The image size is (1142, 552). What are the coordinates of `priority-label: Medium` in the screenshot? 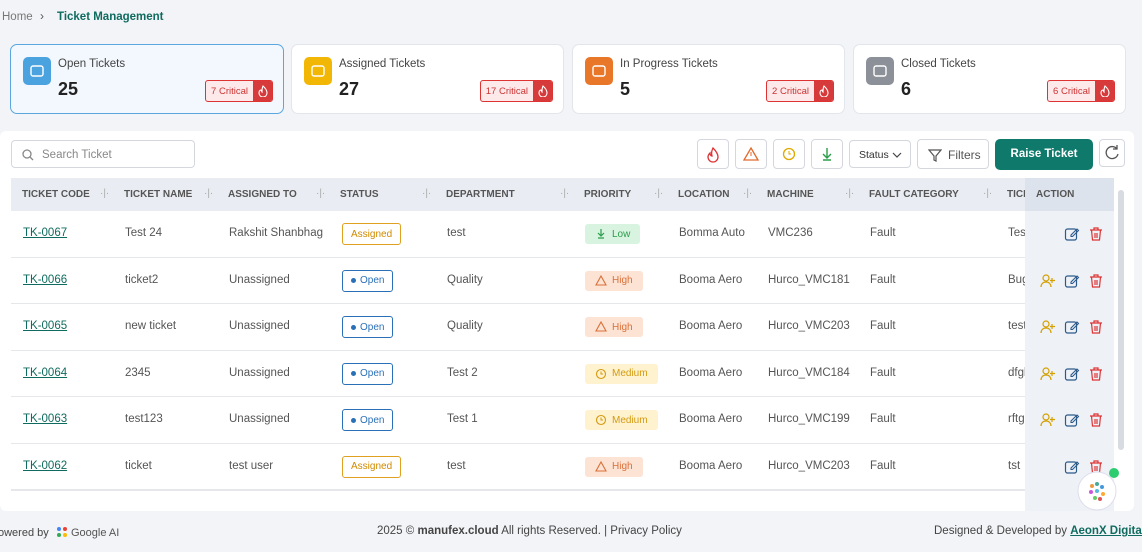 It's located at (630, 373).